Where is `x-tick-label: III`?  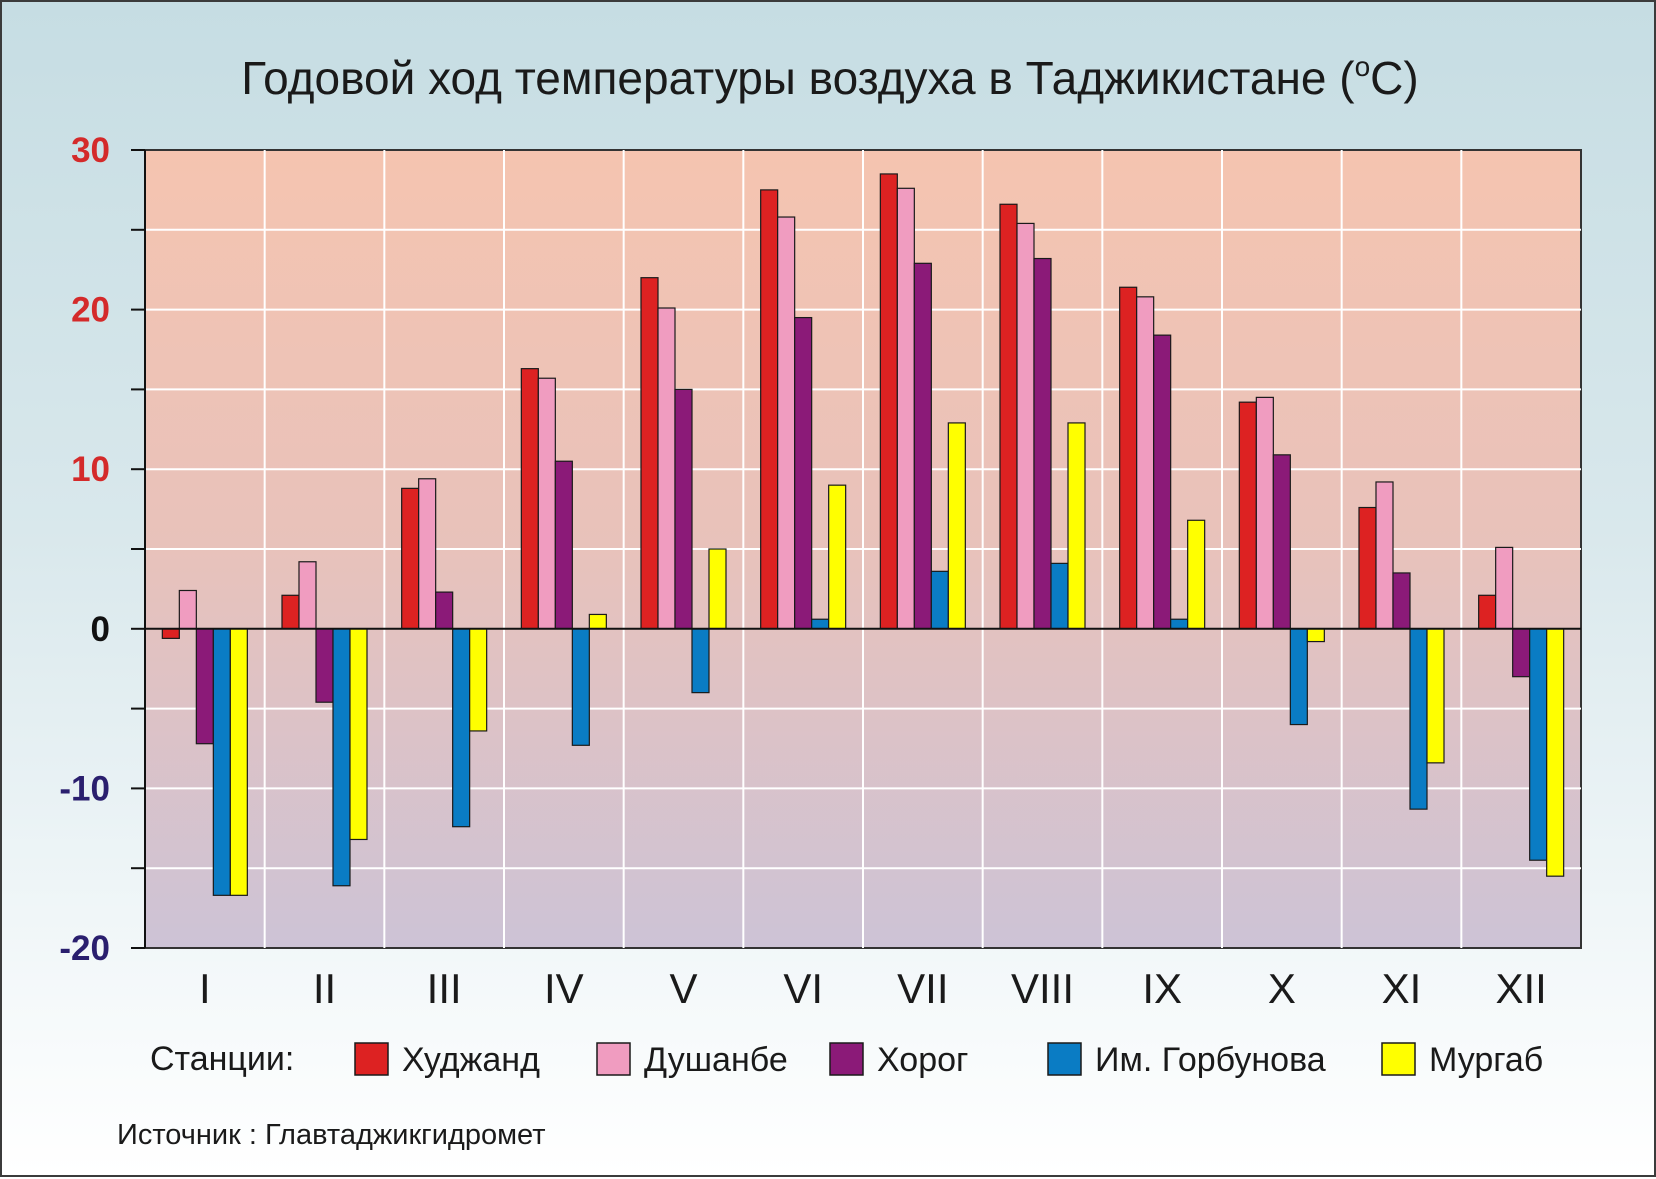 x-tick-label: III is located at coordinates (444, 988).